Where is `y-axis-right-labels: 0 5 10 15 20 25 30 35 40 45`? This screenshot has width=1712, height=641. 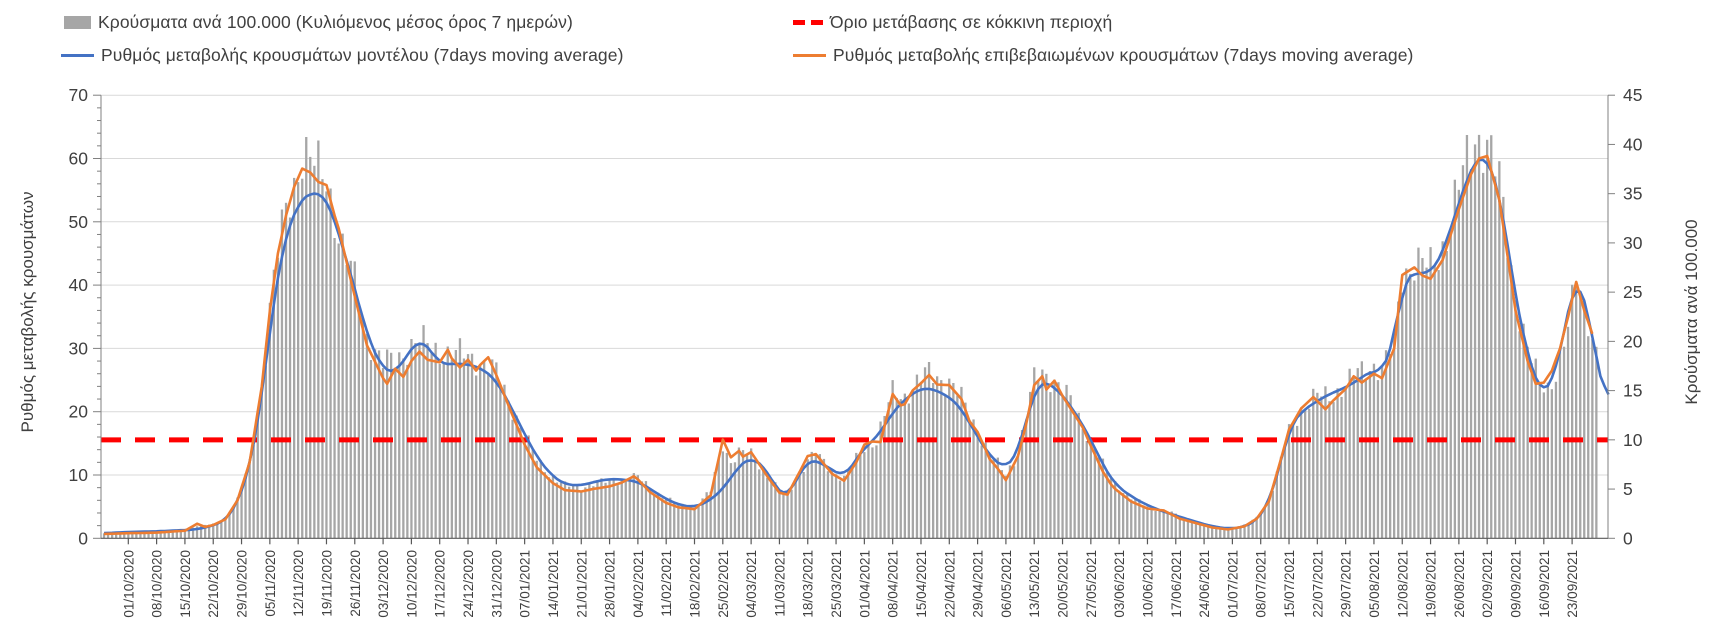
y-axis-right-labels: 0 5 10 15 20 25 30 35 40 45 is located at coordinates (1633, 316).